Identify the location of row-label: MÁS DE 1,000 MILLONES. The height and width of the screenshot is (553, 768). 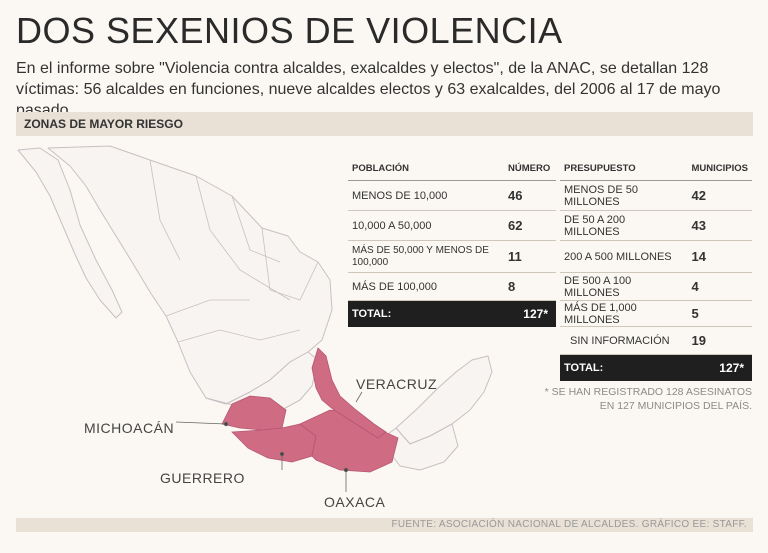
(624, 313).